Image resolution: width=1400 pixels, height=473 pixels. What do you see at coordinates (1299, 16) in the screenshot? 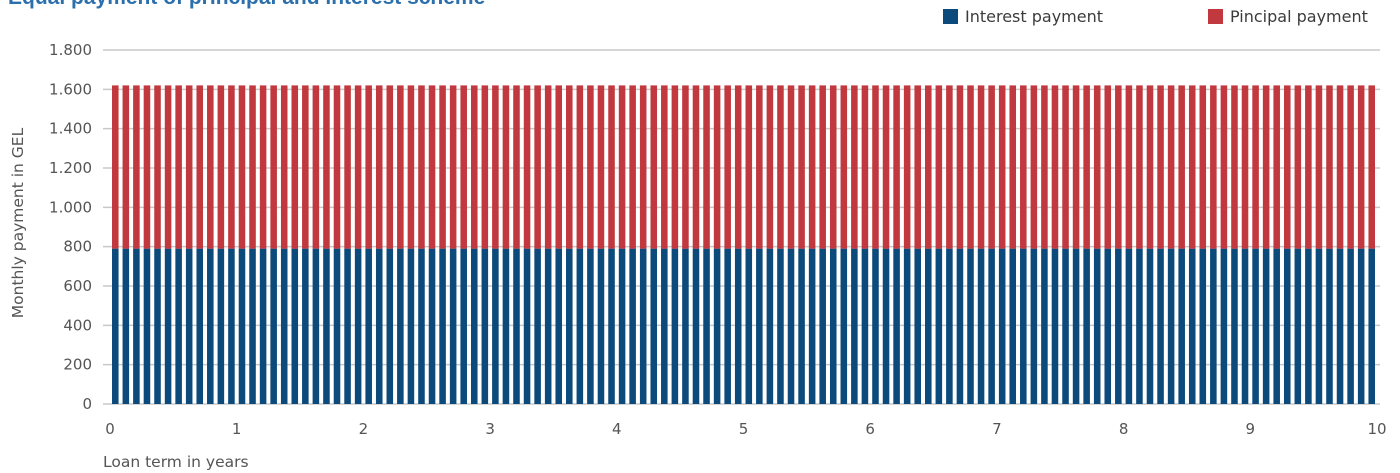
I see `legend-label-principal: Pincipal payment` at bounding box center [1299, 16].